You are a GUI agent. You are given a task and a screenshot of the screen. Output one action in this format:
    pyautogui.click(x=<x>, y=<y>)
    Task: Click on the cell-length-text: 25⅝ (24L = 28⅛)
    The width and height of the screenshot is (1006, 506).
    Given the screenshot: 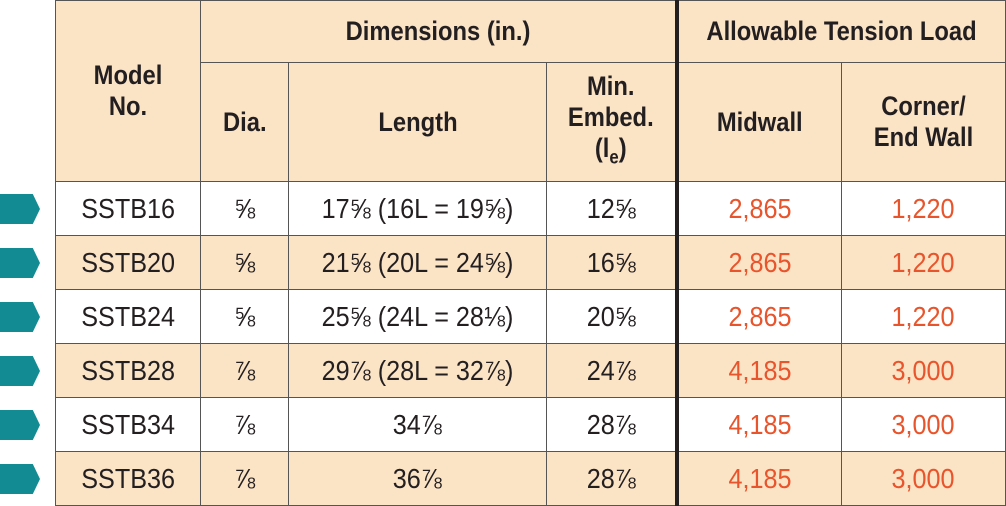 What is the action you would take?
    pyautogui.click(x=417, y=316)
    